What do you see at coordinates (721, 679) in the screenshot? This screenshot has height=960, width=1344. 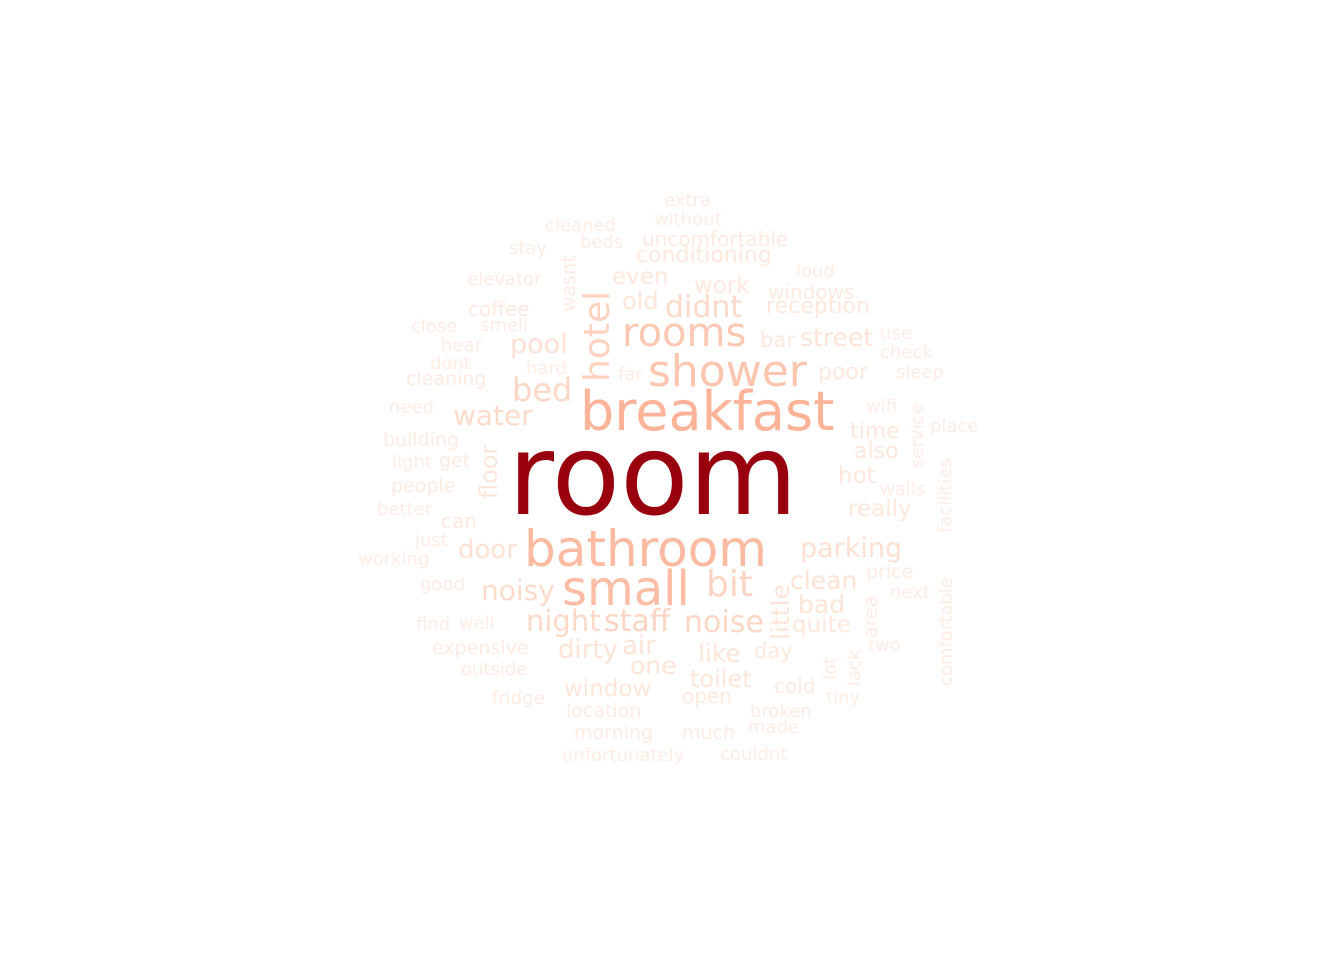 I see `word-toilet: toilet` at bounding box center [721, 679].